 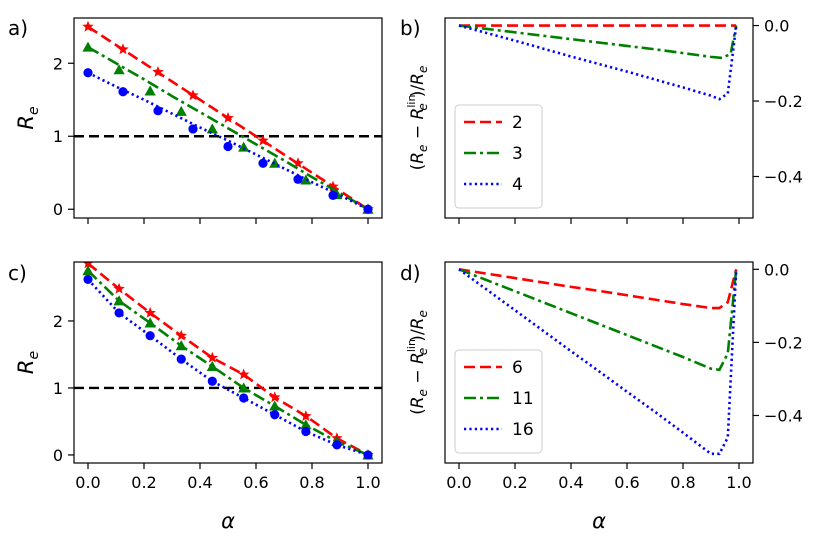 What do you see at coordinates (514, 482) in the screenshot?
I see `panel-3-xtick-label: 0.2` at bounding box center [514, 482].